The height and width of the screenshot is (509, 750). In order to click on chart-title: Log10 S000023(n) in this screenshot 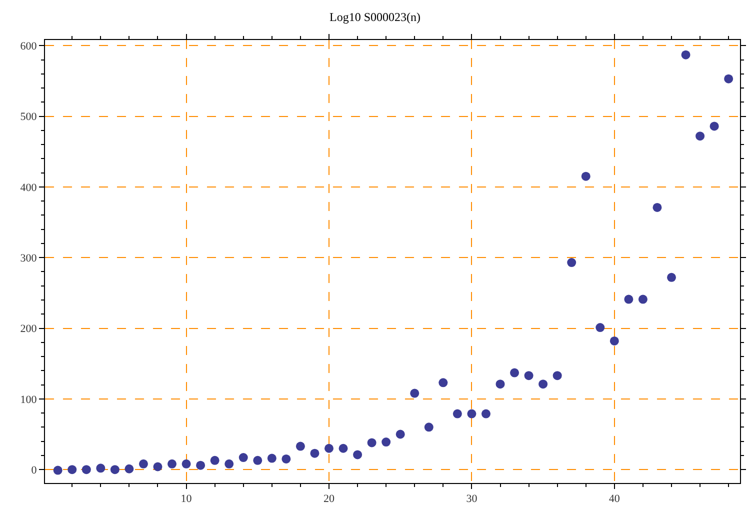, I will do `click(375, 17)`.